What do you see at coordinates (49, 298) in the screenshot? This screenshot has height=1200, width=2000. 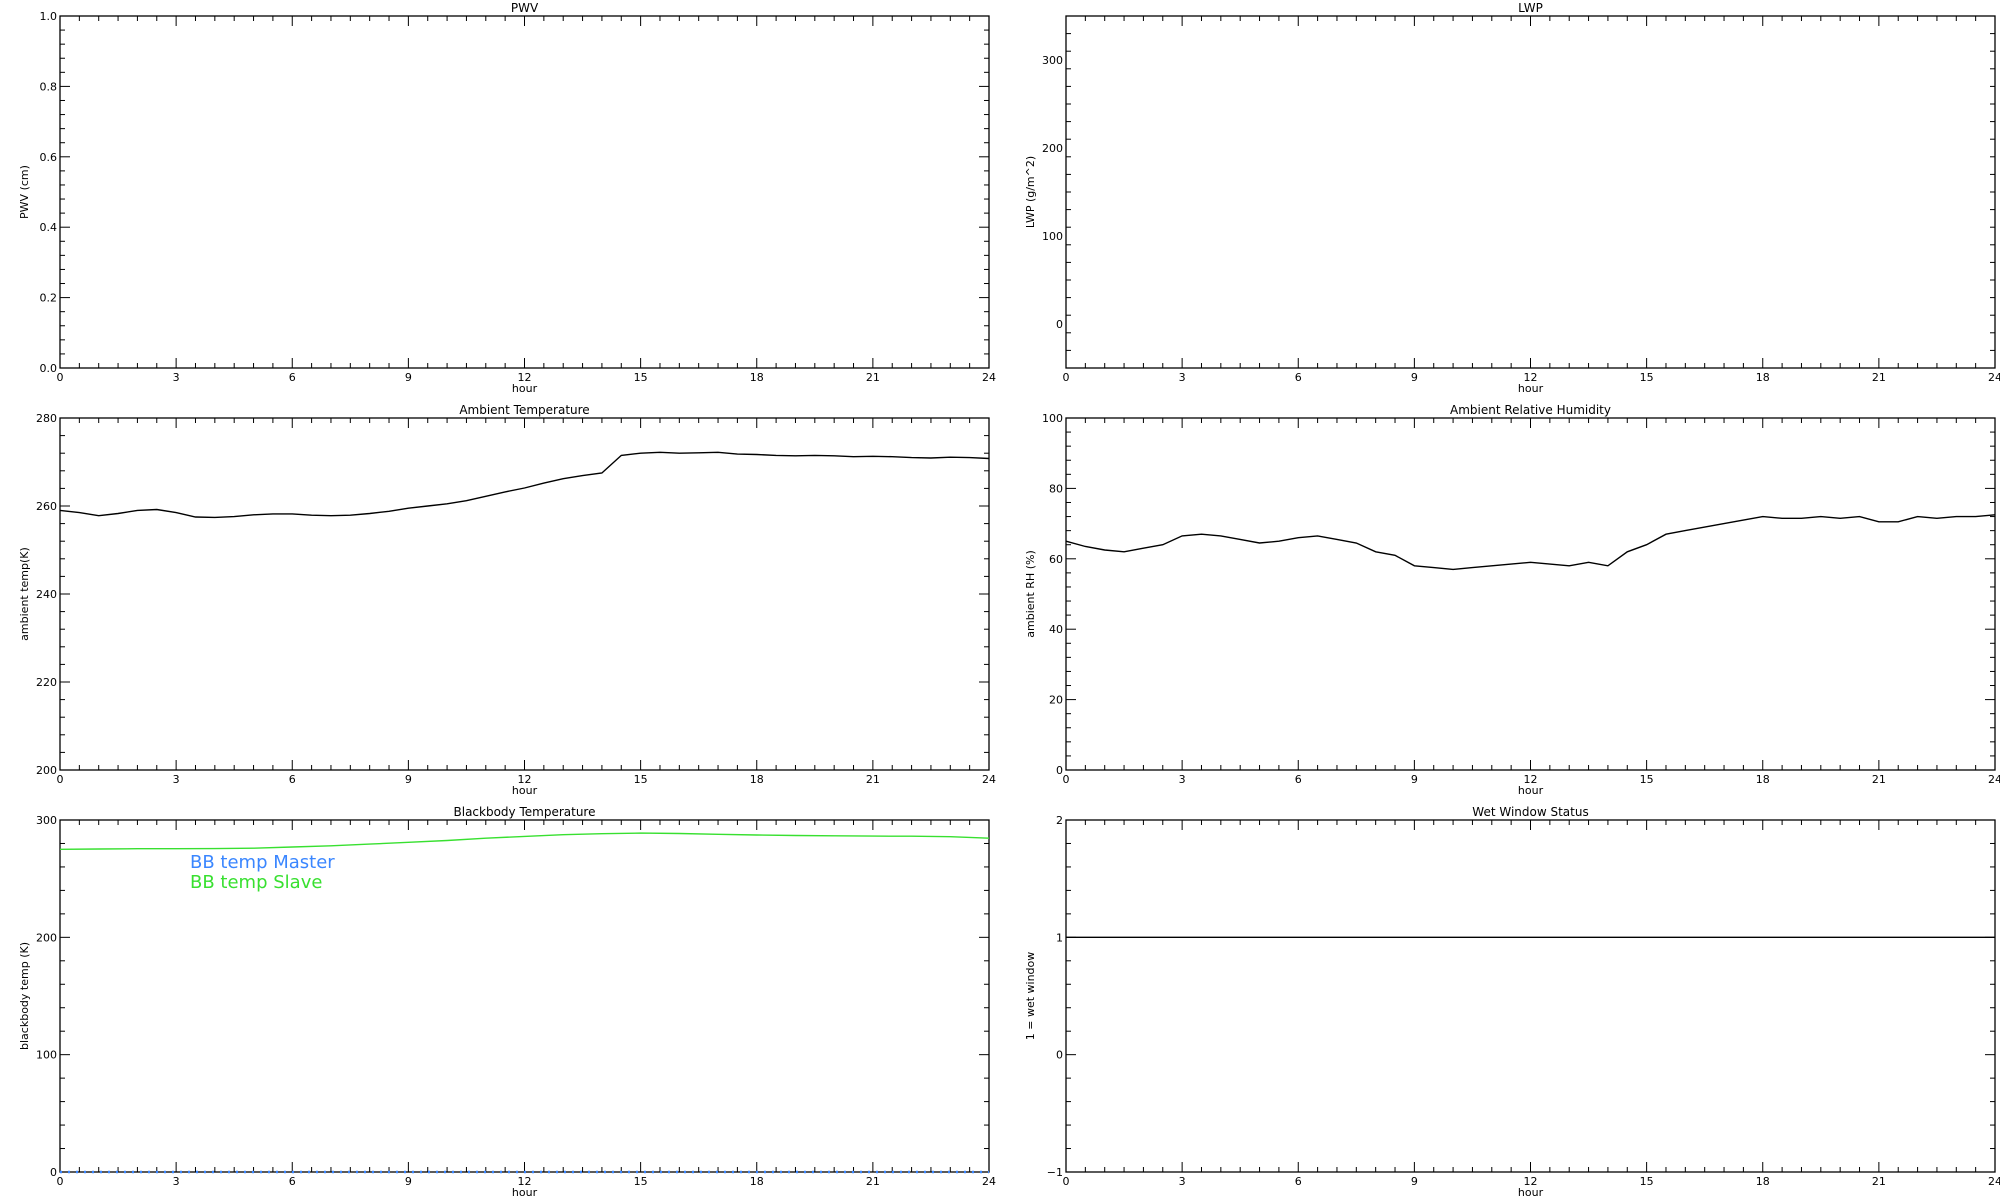 I see `y-tick-label: 0.2` at bounding box center [49, 298].